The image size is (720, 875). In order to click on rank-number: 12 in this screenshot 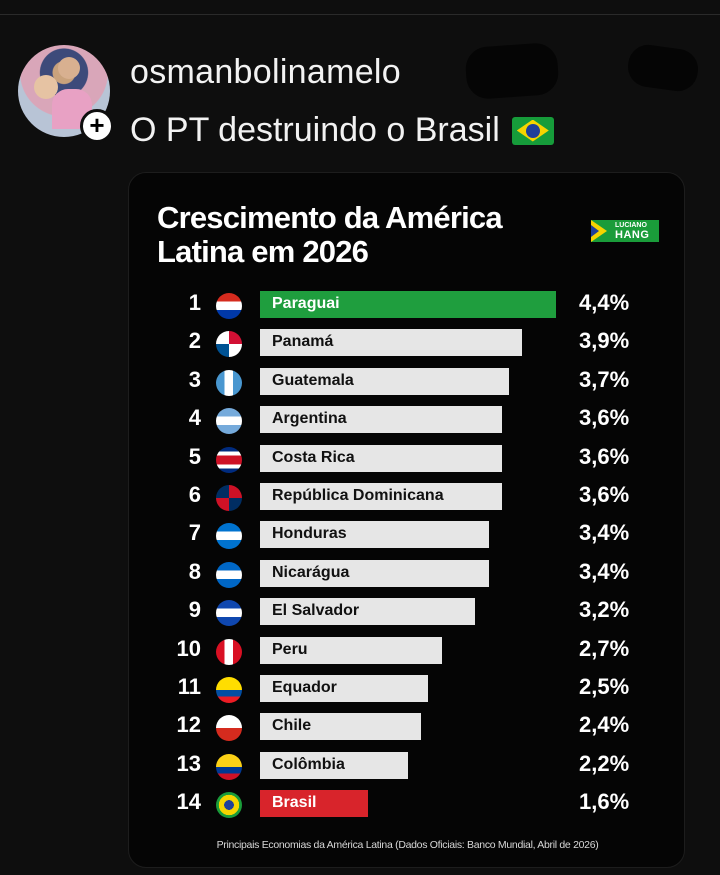, I will do `click(188, 725)`.